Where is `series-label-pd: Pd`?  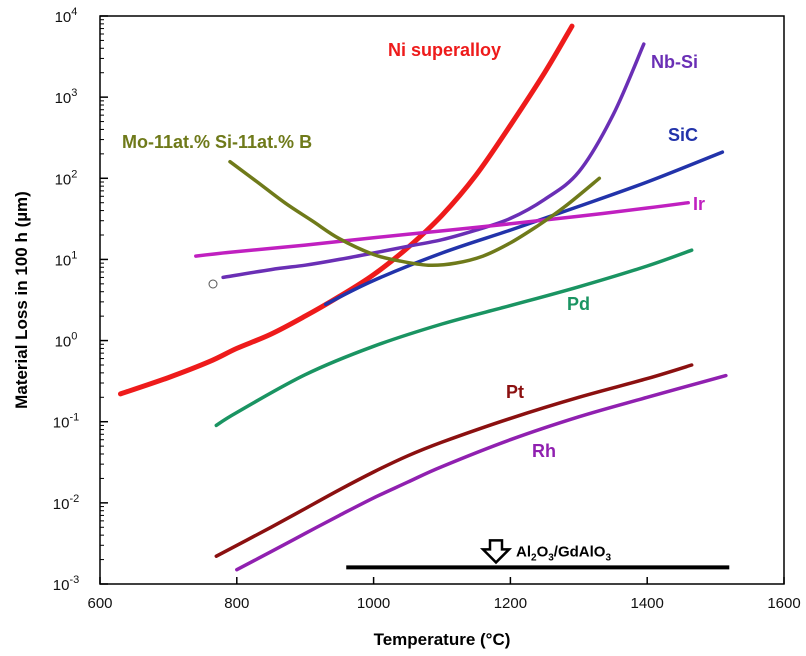 series-label-pd: Pd is located at coordinates (578, 304).